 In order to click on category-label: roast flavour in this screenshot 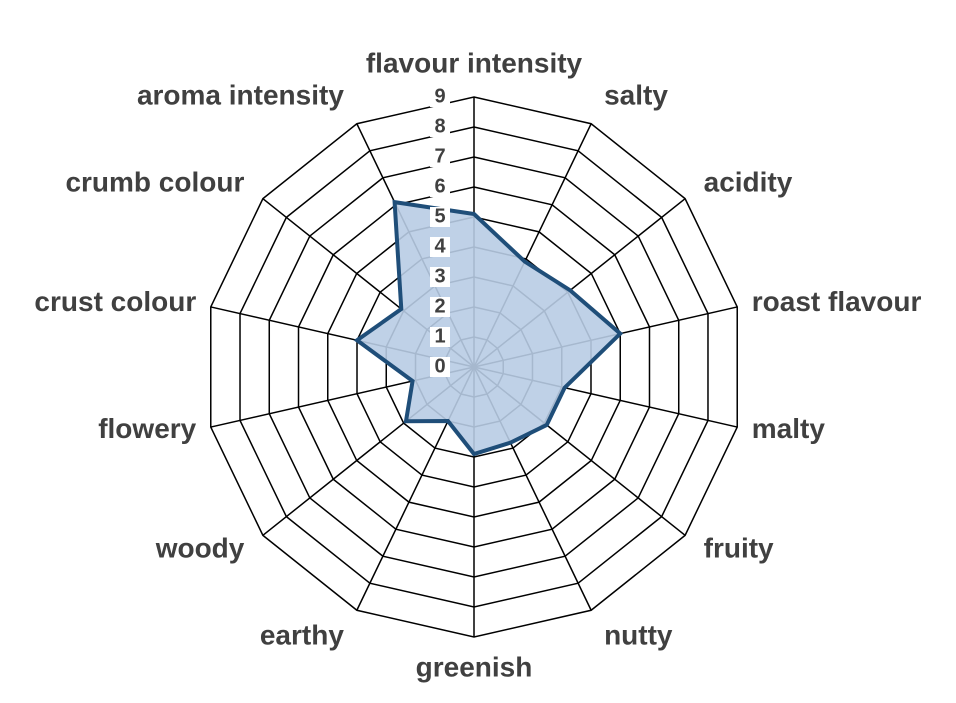, I will do `click(837, 301)`.